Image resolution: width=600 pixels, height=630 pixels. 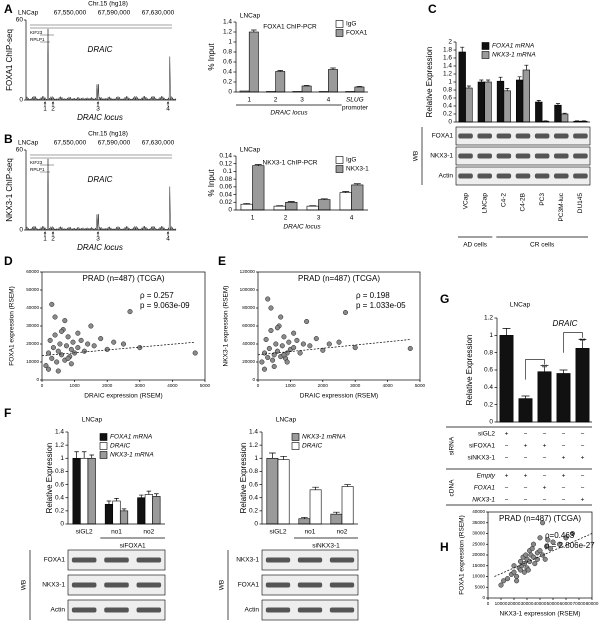 What do you see at coordinates (248, 307) in the screenshot?
I see `y-tick-label: 80000` at bounding box center [248, 307].